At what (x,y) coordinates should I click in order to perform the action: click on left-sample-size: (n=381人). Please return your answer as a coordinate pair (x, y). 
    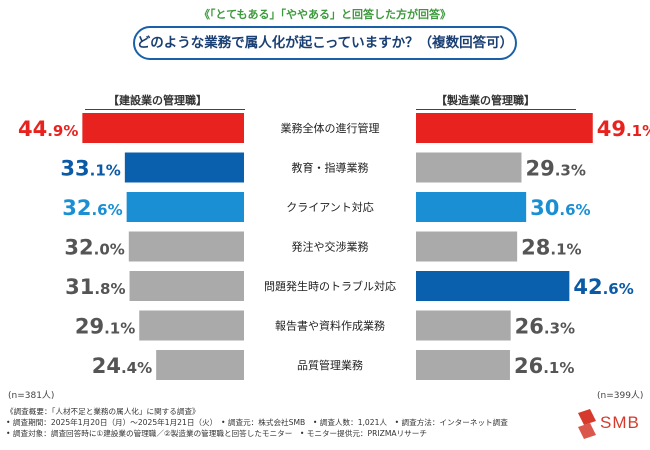
    Looking at the image, I should click on (31, 396).